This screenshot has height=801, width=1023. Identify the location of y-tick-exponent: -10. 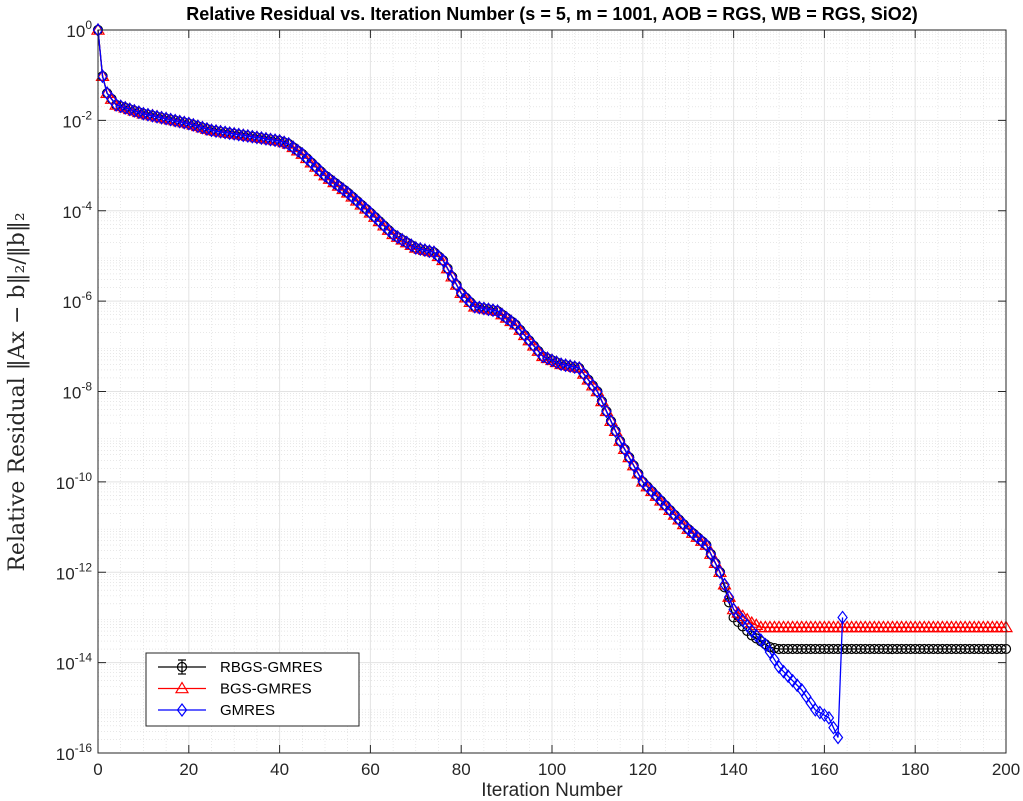
(84, 477).